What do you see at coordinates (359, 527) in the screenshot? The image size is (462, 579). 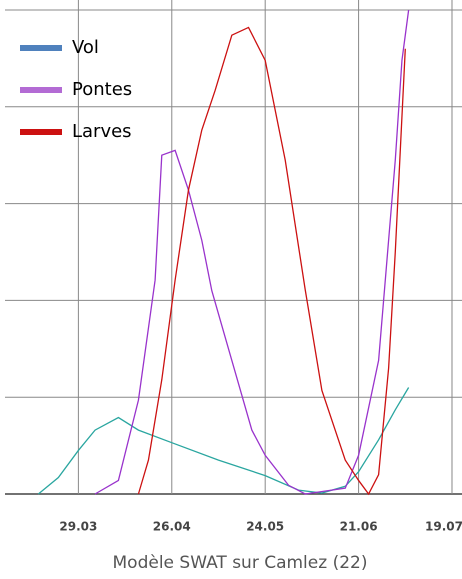 I see `x-tick-label: 21.06` at bounding box center [359, 527].